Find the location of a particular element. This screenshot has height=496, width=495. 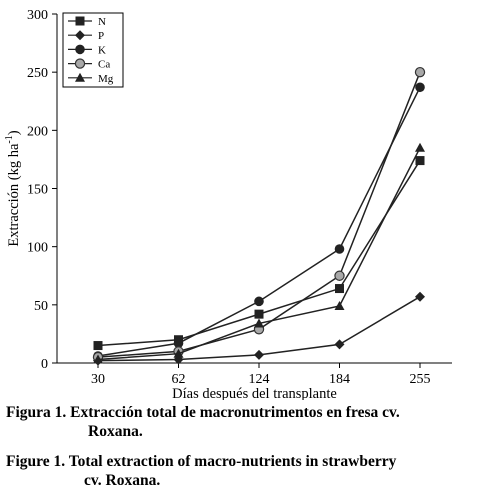

y-tick-label: 250 is located at coordinates (37, 73).